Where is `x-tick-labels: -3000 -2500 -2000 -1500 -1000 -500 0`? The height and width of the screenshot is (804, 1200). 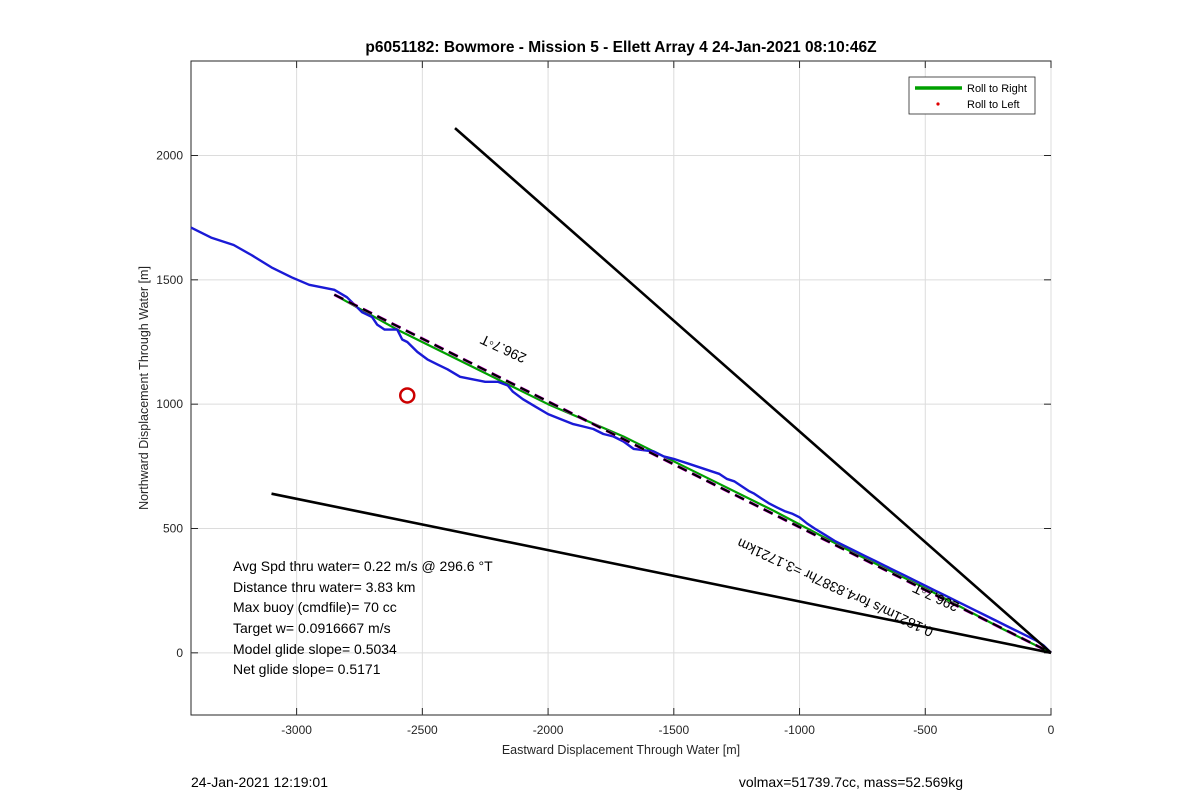 x-tick-labels: -3000 -2500 -2000 -1500 -1000 -500 0 is located at coordinates (667, 730).